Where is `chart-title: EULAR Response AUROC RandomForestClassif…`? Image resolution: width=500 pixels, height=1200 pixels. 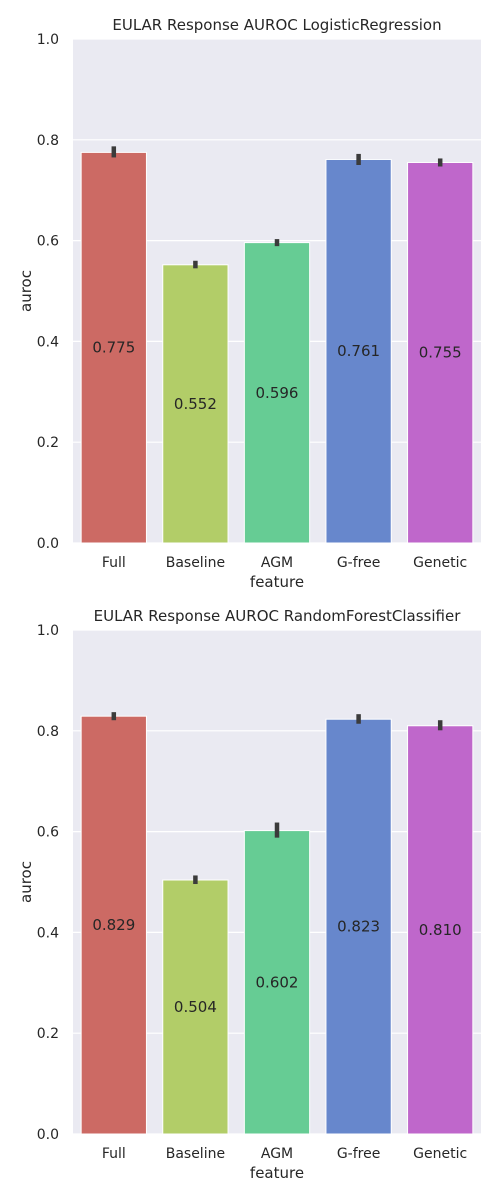 chart-title: EULAR Response AUROC RandomForestClassif… is located at coordinates (278, 616).